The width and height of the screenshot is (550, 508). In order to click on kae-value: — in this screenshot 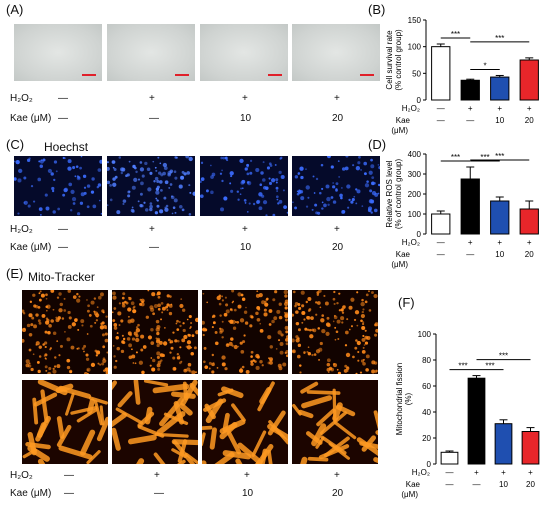, I will do `click(470, 254)`.